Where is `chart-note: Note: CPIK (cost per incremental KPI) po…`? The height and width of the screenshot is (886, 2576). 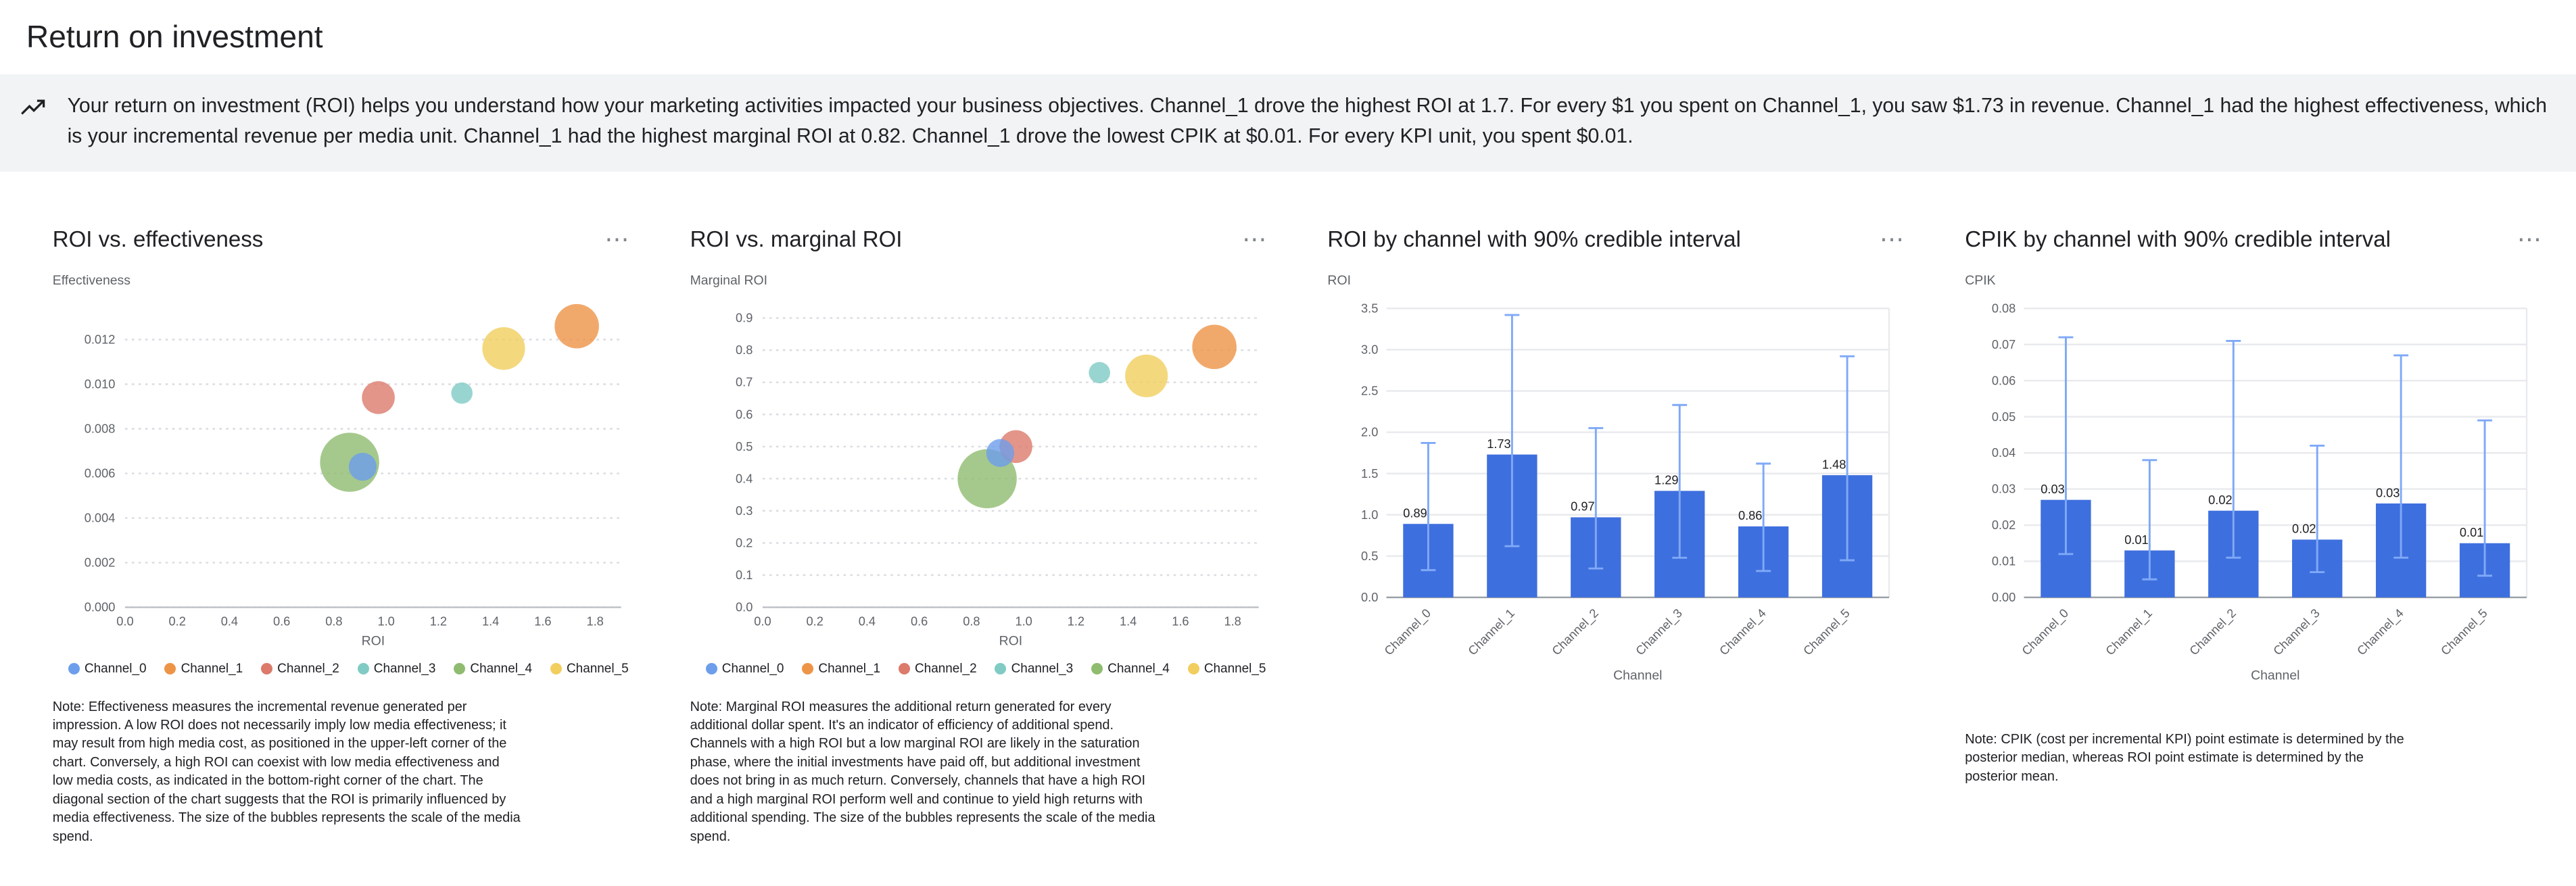 chart-note: Note: CPIK (cost per incremental KPI) po… is located at coordinates (2184, 757).